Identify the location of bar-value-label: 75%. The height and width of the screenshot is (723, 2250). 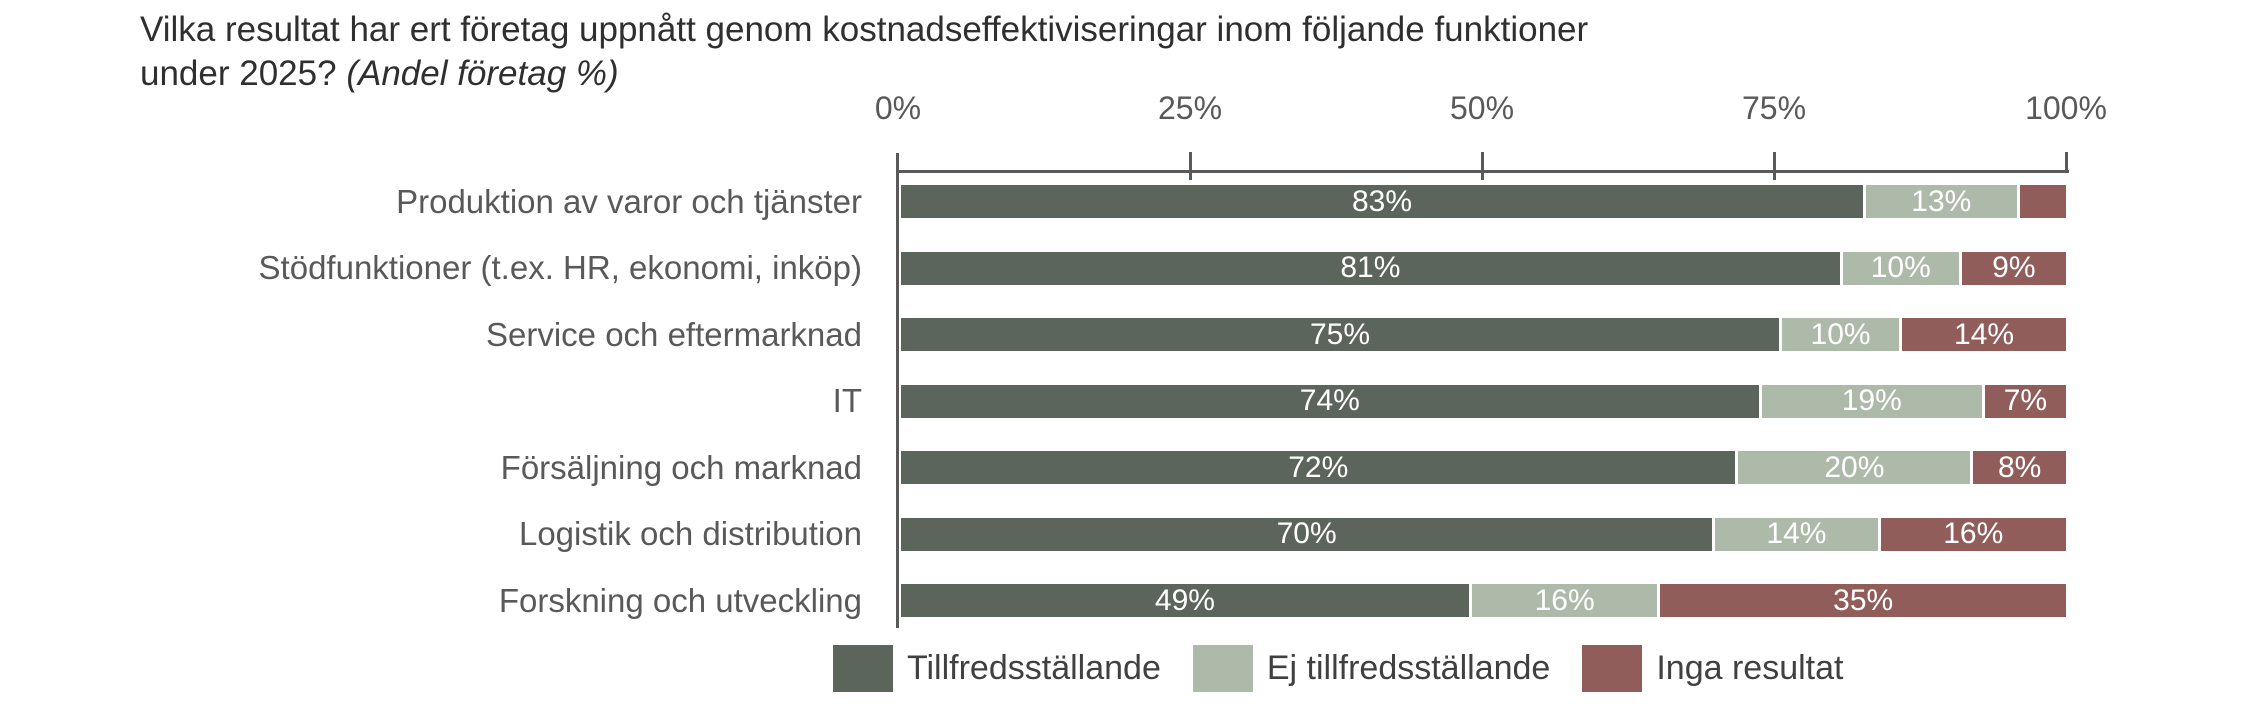
(1340, 334).